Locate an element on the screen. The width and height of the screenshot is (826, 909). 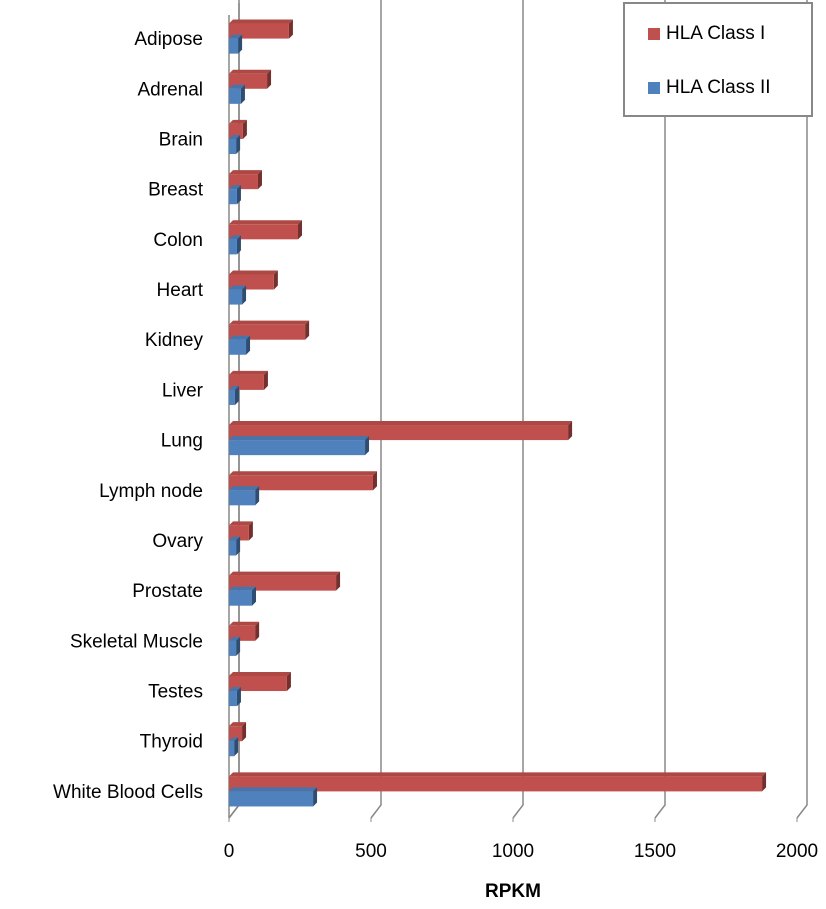
y-tick-label: Adipose is located at coordinates (168, 39).